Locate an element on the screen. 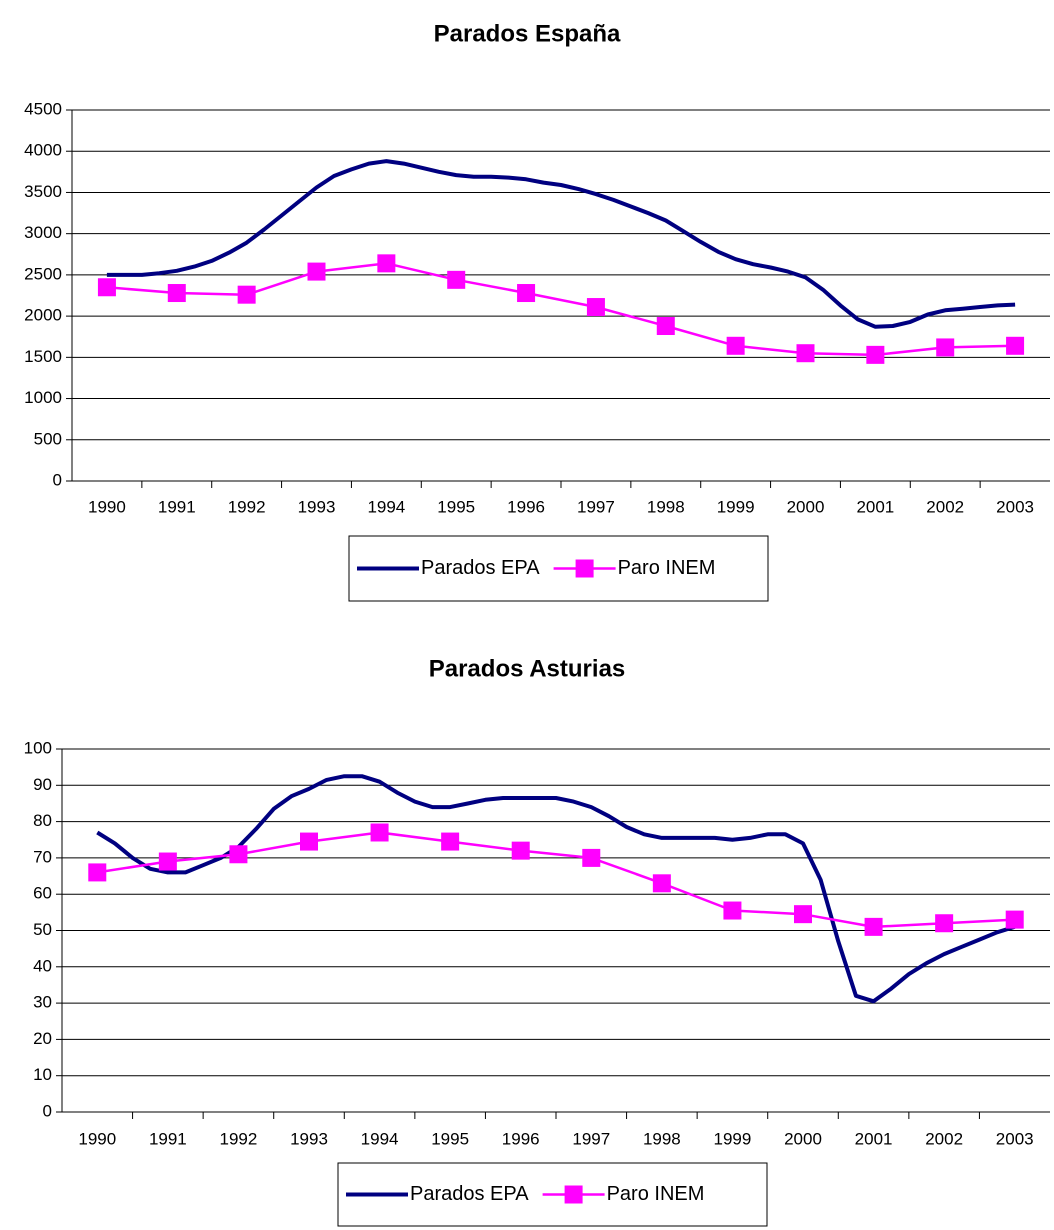 This screenshot has height=1230, width=1054. y-tick-label: 30 is located at coordinates (42, 1002).